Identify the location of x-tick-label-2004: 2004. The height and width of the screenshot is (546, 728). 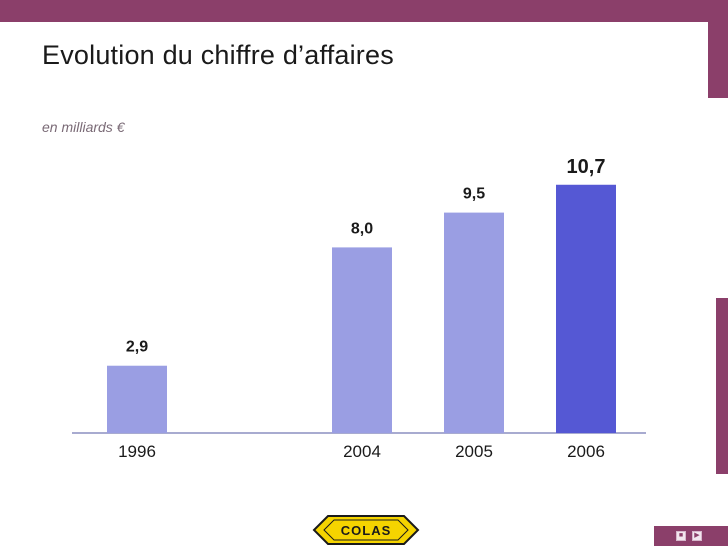
(362, 451).